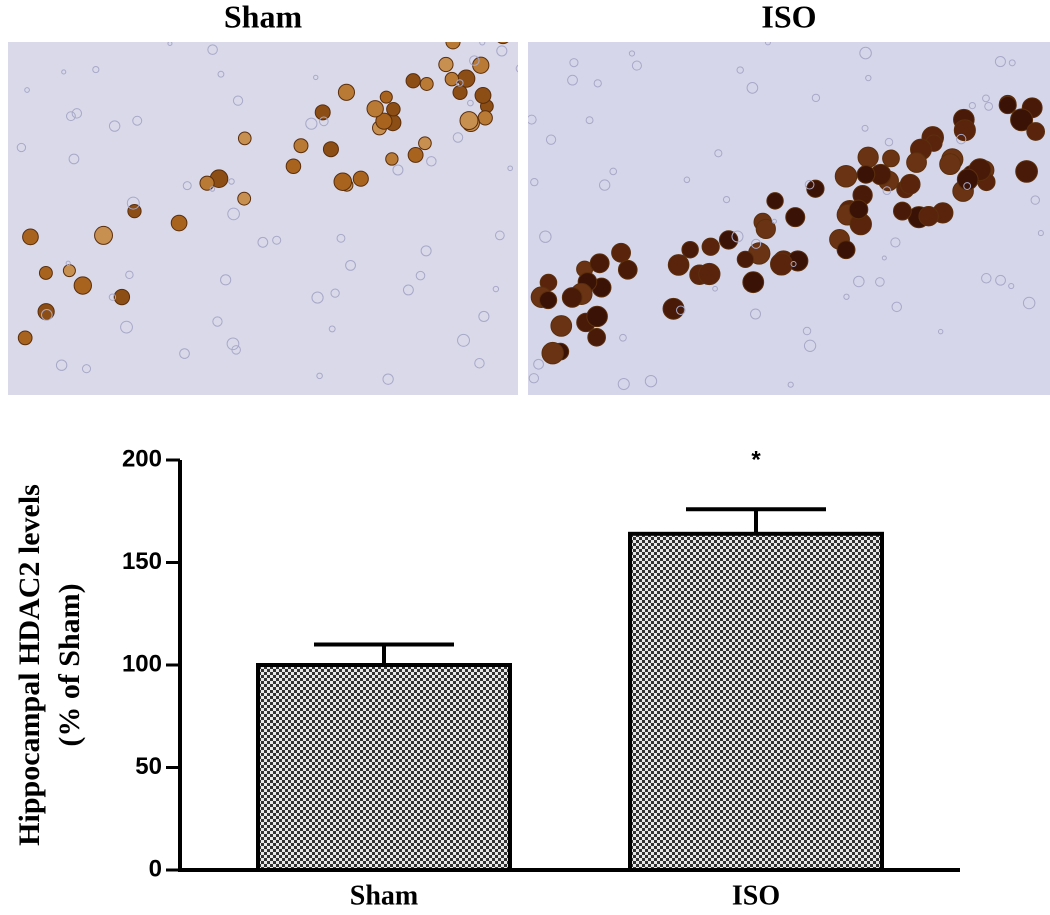 This screenshot has height=915, width=1050. Describe the element at coordinates (384, 895) in the screenshot. I see `x-tick-label: Sham` at that location.